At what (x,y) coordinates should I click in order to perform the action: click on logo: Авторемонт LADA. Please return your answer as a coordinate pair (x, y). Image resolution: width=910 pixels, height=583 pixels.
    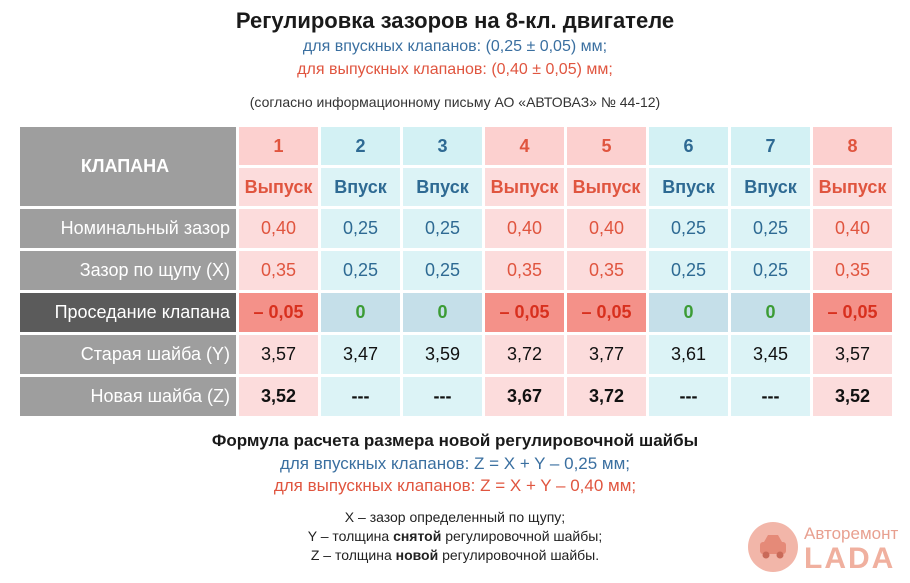
    Looking at the image, I should click on (823, 547).